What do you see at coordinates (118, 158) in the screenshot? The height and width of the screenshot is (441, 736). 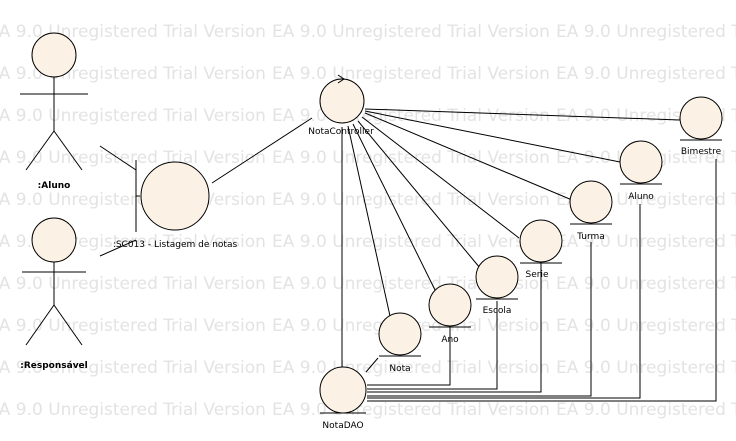 I see `link-aluno-boundary` at bounding box center [118, 158].